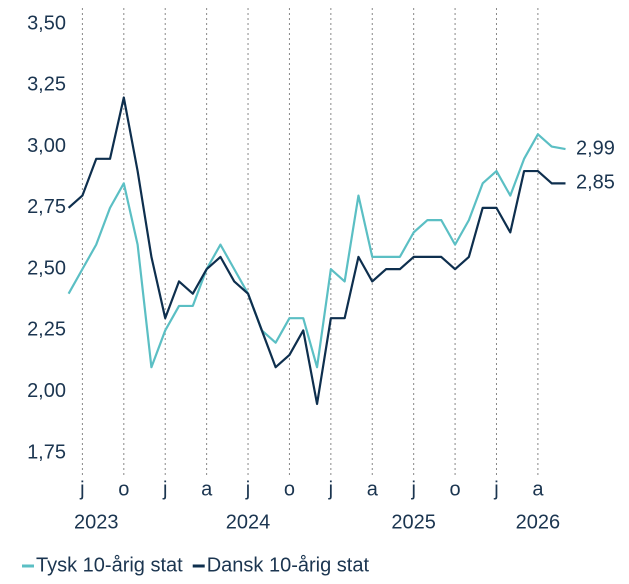  I want to click on y-tick-label: 2,50, so click(46, 268).